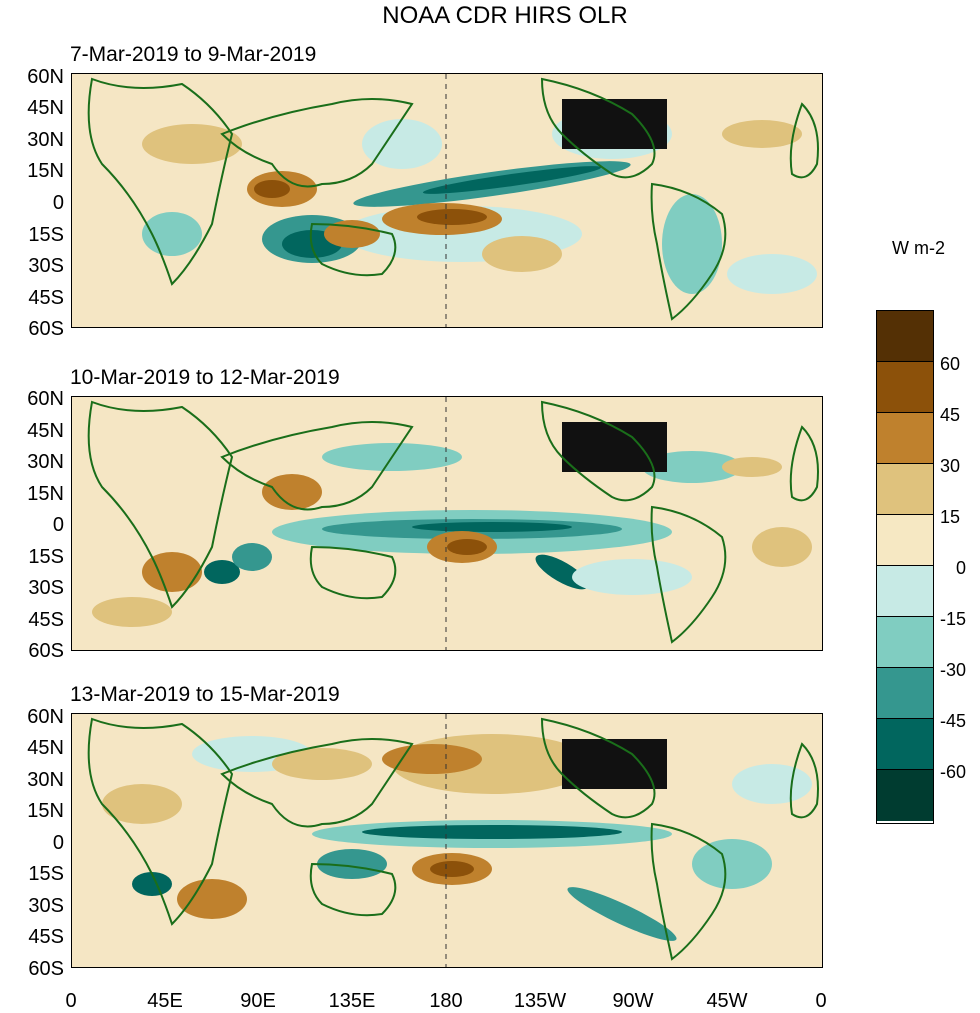  I want to click on colorbar-label: 15, so click(950, 517).